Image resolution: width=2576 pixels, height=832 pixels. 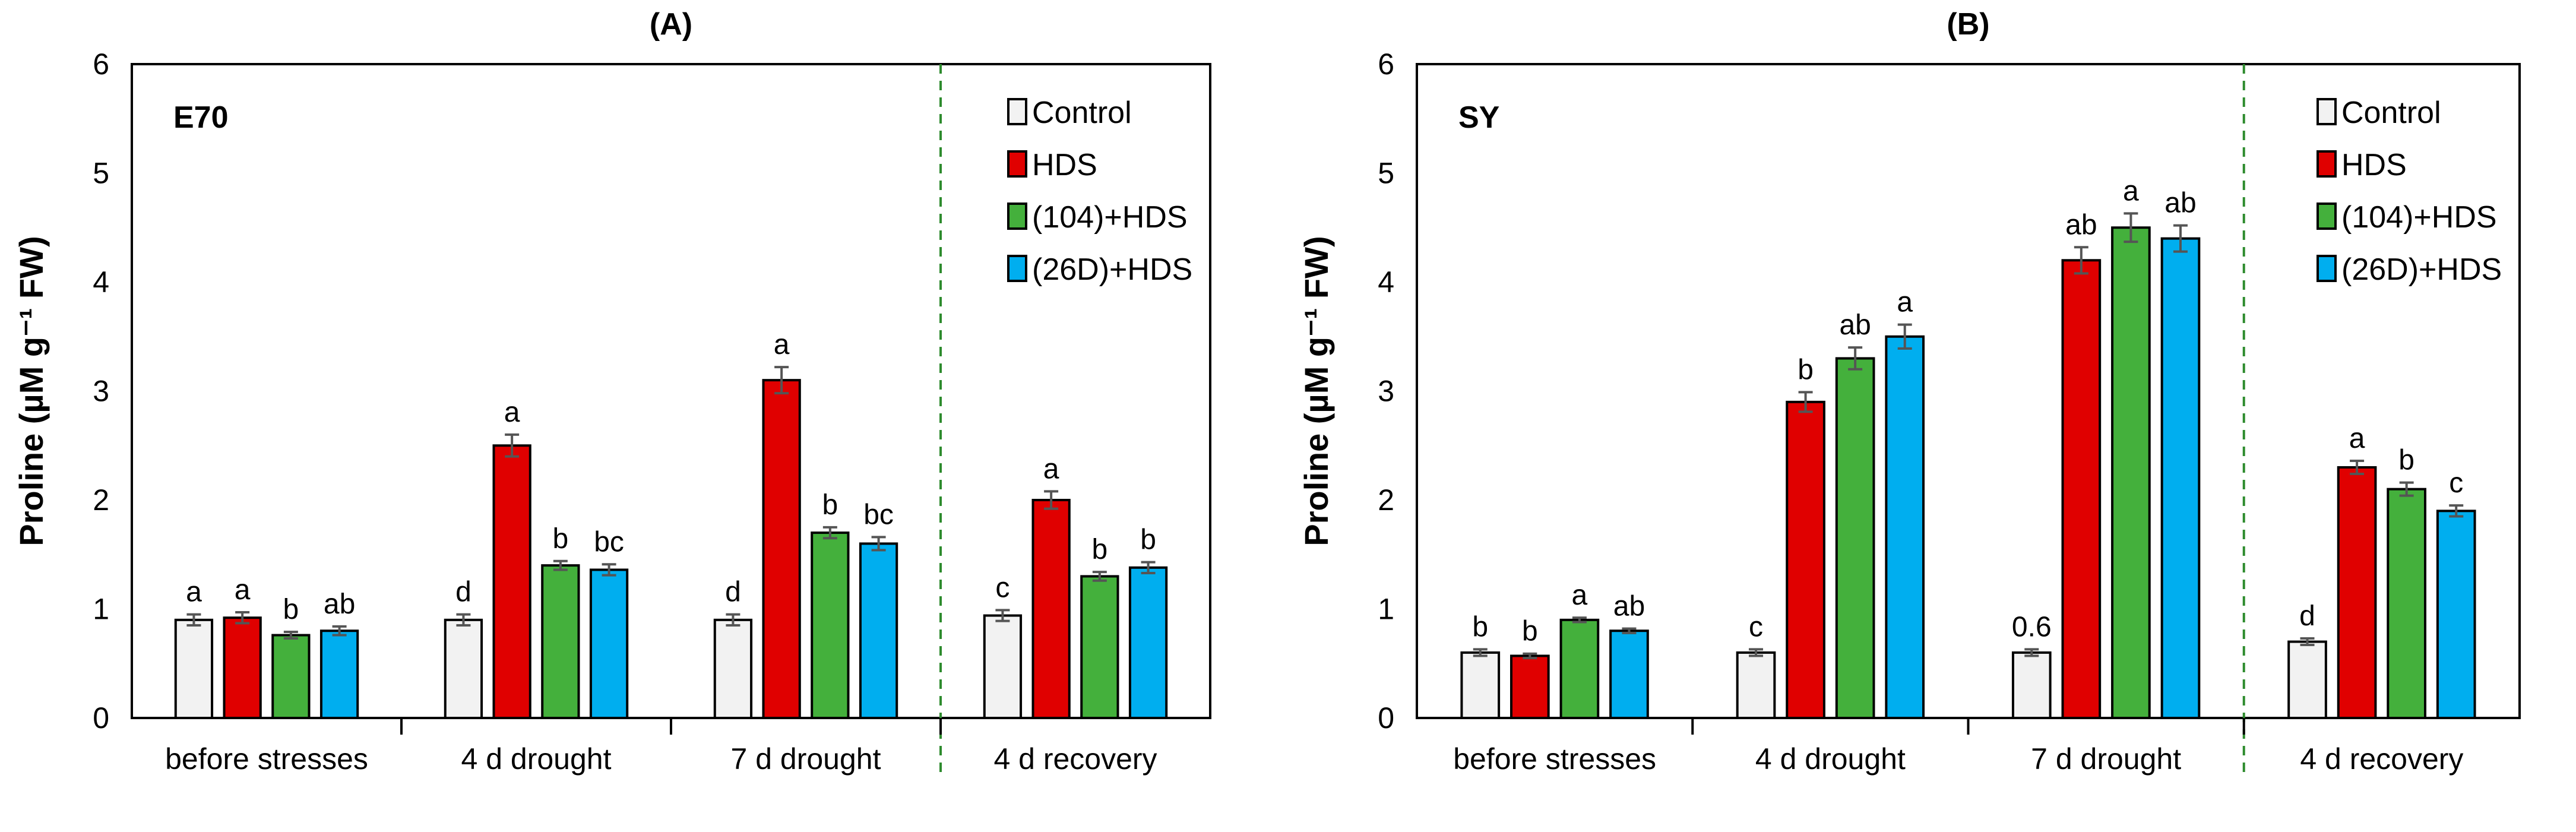 I want to click on y-axis-label: Proline (µM g⁻¹ FW), so click(x=31, y=391).